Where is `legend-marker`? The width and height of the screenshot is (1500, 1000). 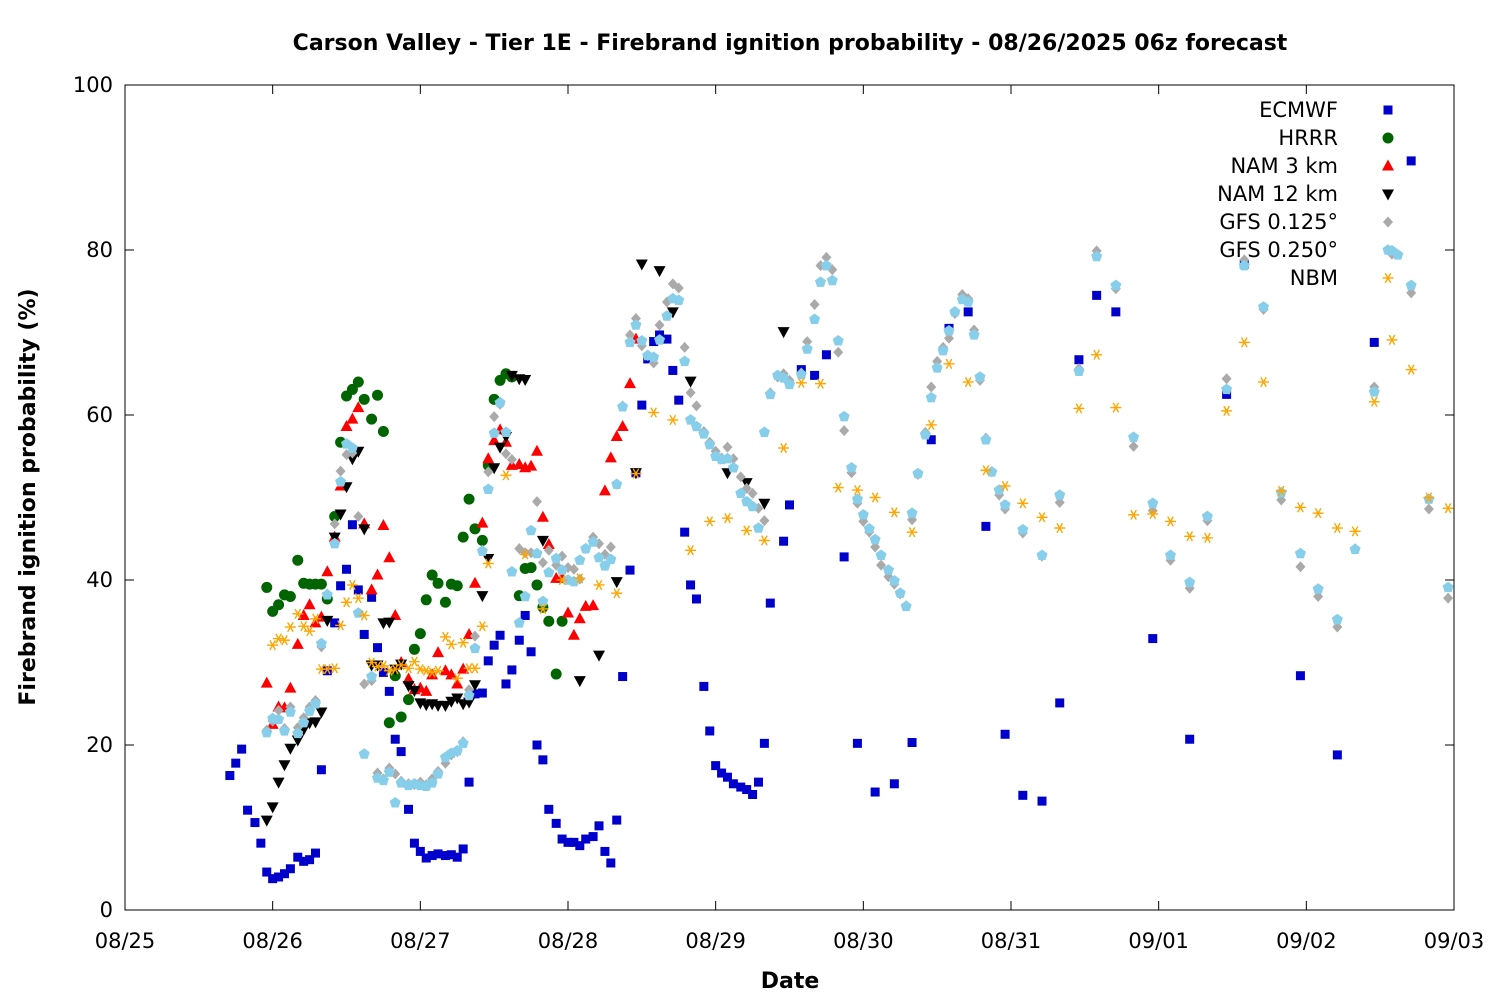
legend-marker is located at coordinates (1388, 195).